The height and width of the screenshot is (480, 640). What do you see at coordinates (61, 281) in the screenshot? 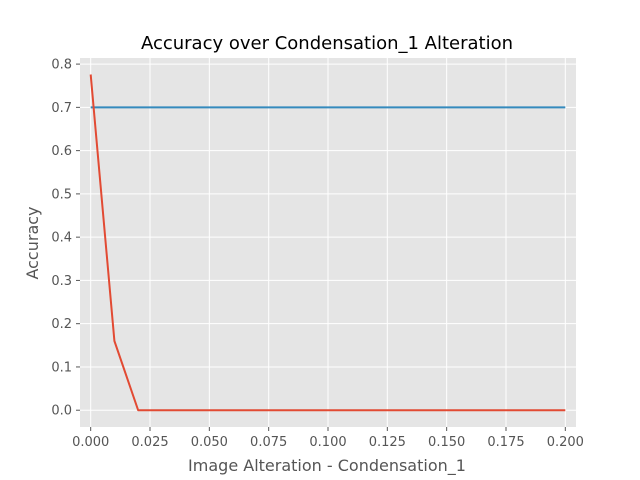
I see `y-tick-label: 0.3` at bounding box center [61, 281].